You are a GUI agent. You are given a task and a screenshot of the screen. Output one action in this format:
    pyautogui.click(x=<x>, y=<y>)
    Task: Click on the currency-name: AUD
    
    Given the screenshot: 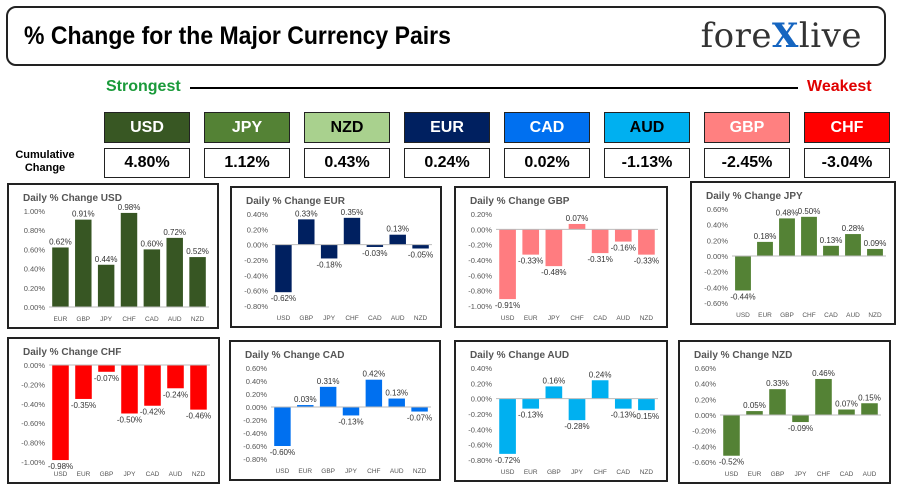 What is the action you would take?
    pyautogui.click(x=647, y=127)
    